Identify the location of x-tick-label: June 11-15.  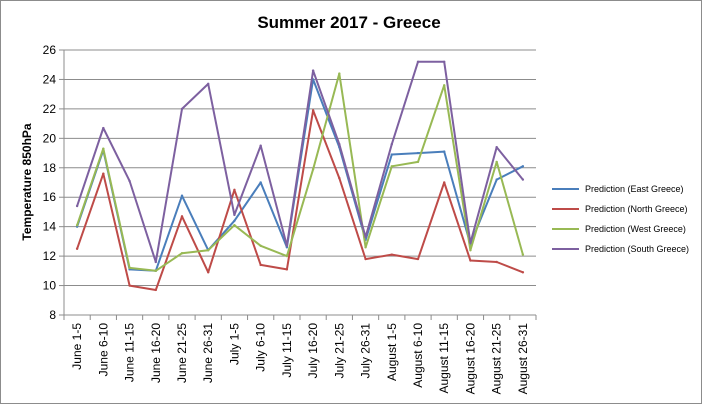
(130, 352).